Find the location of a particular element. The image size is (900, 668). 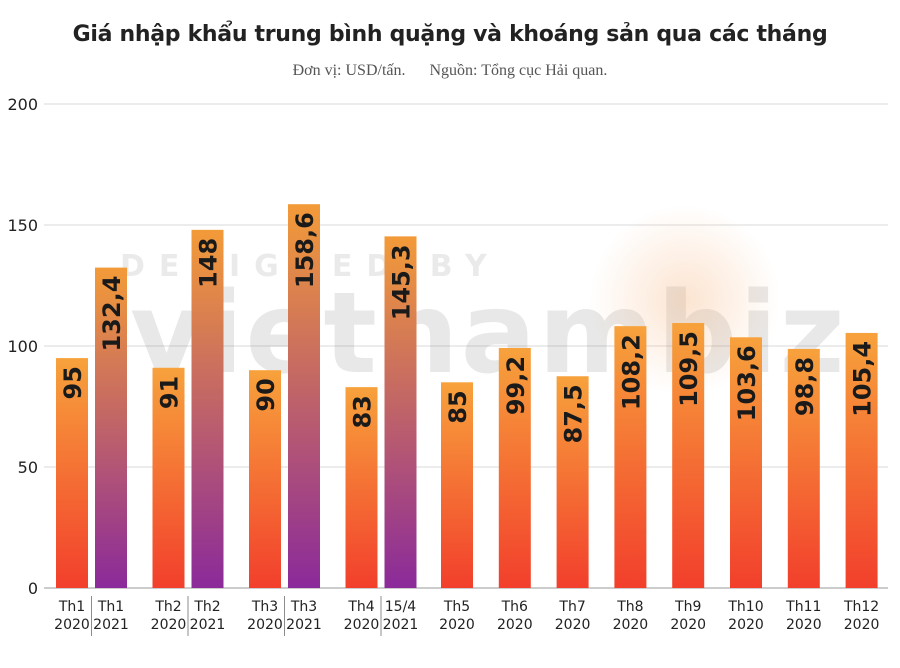

x-tick-label: Th9 is located at coordinates (687, 607).